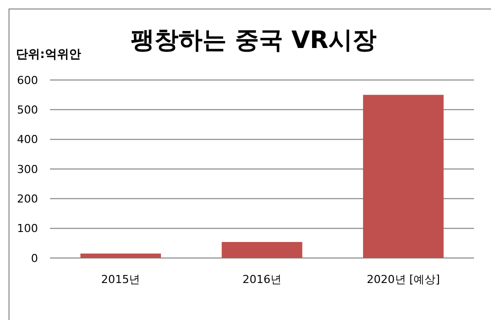  I want to click on y-tick-label: 200, so click(27, 199).